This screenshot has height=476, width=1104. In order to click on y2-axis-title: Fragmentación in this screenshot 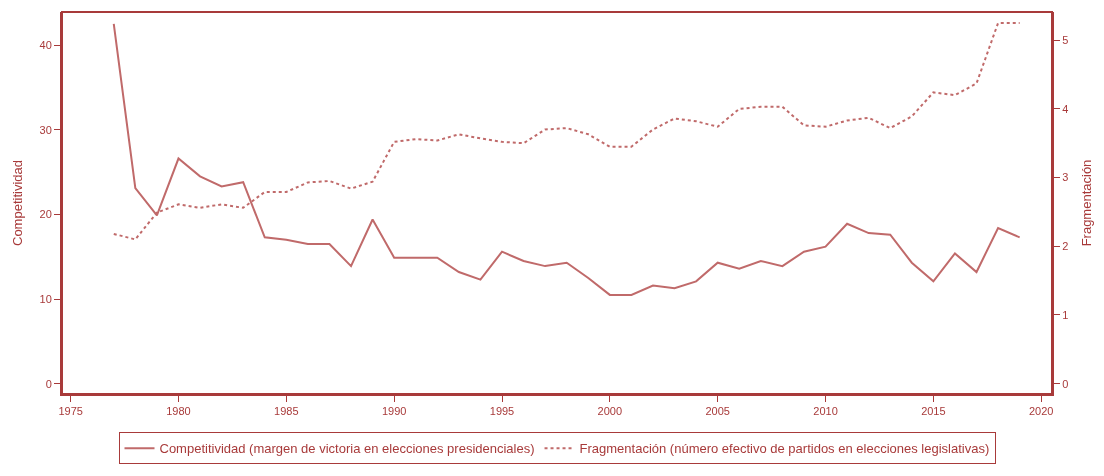, I will do `click(1087, 203)`.